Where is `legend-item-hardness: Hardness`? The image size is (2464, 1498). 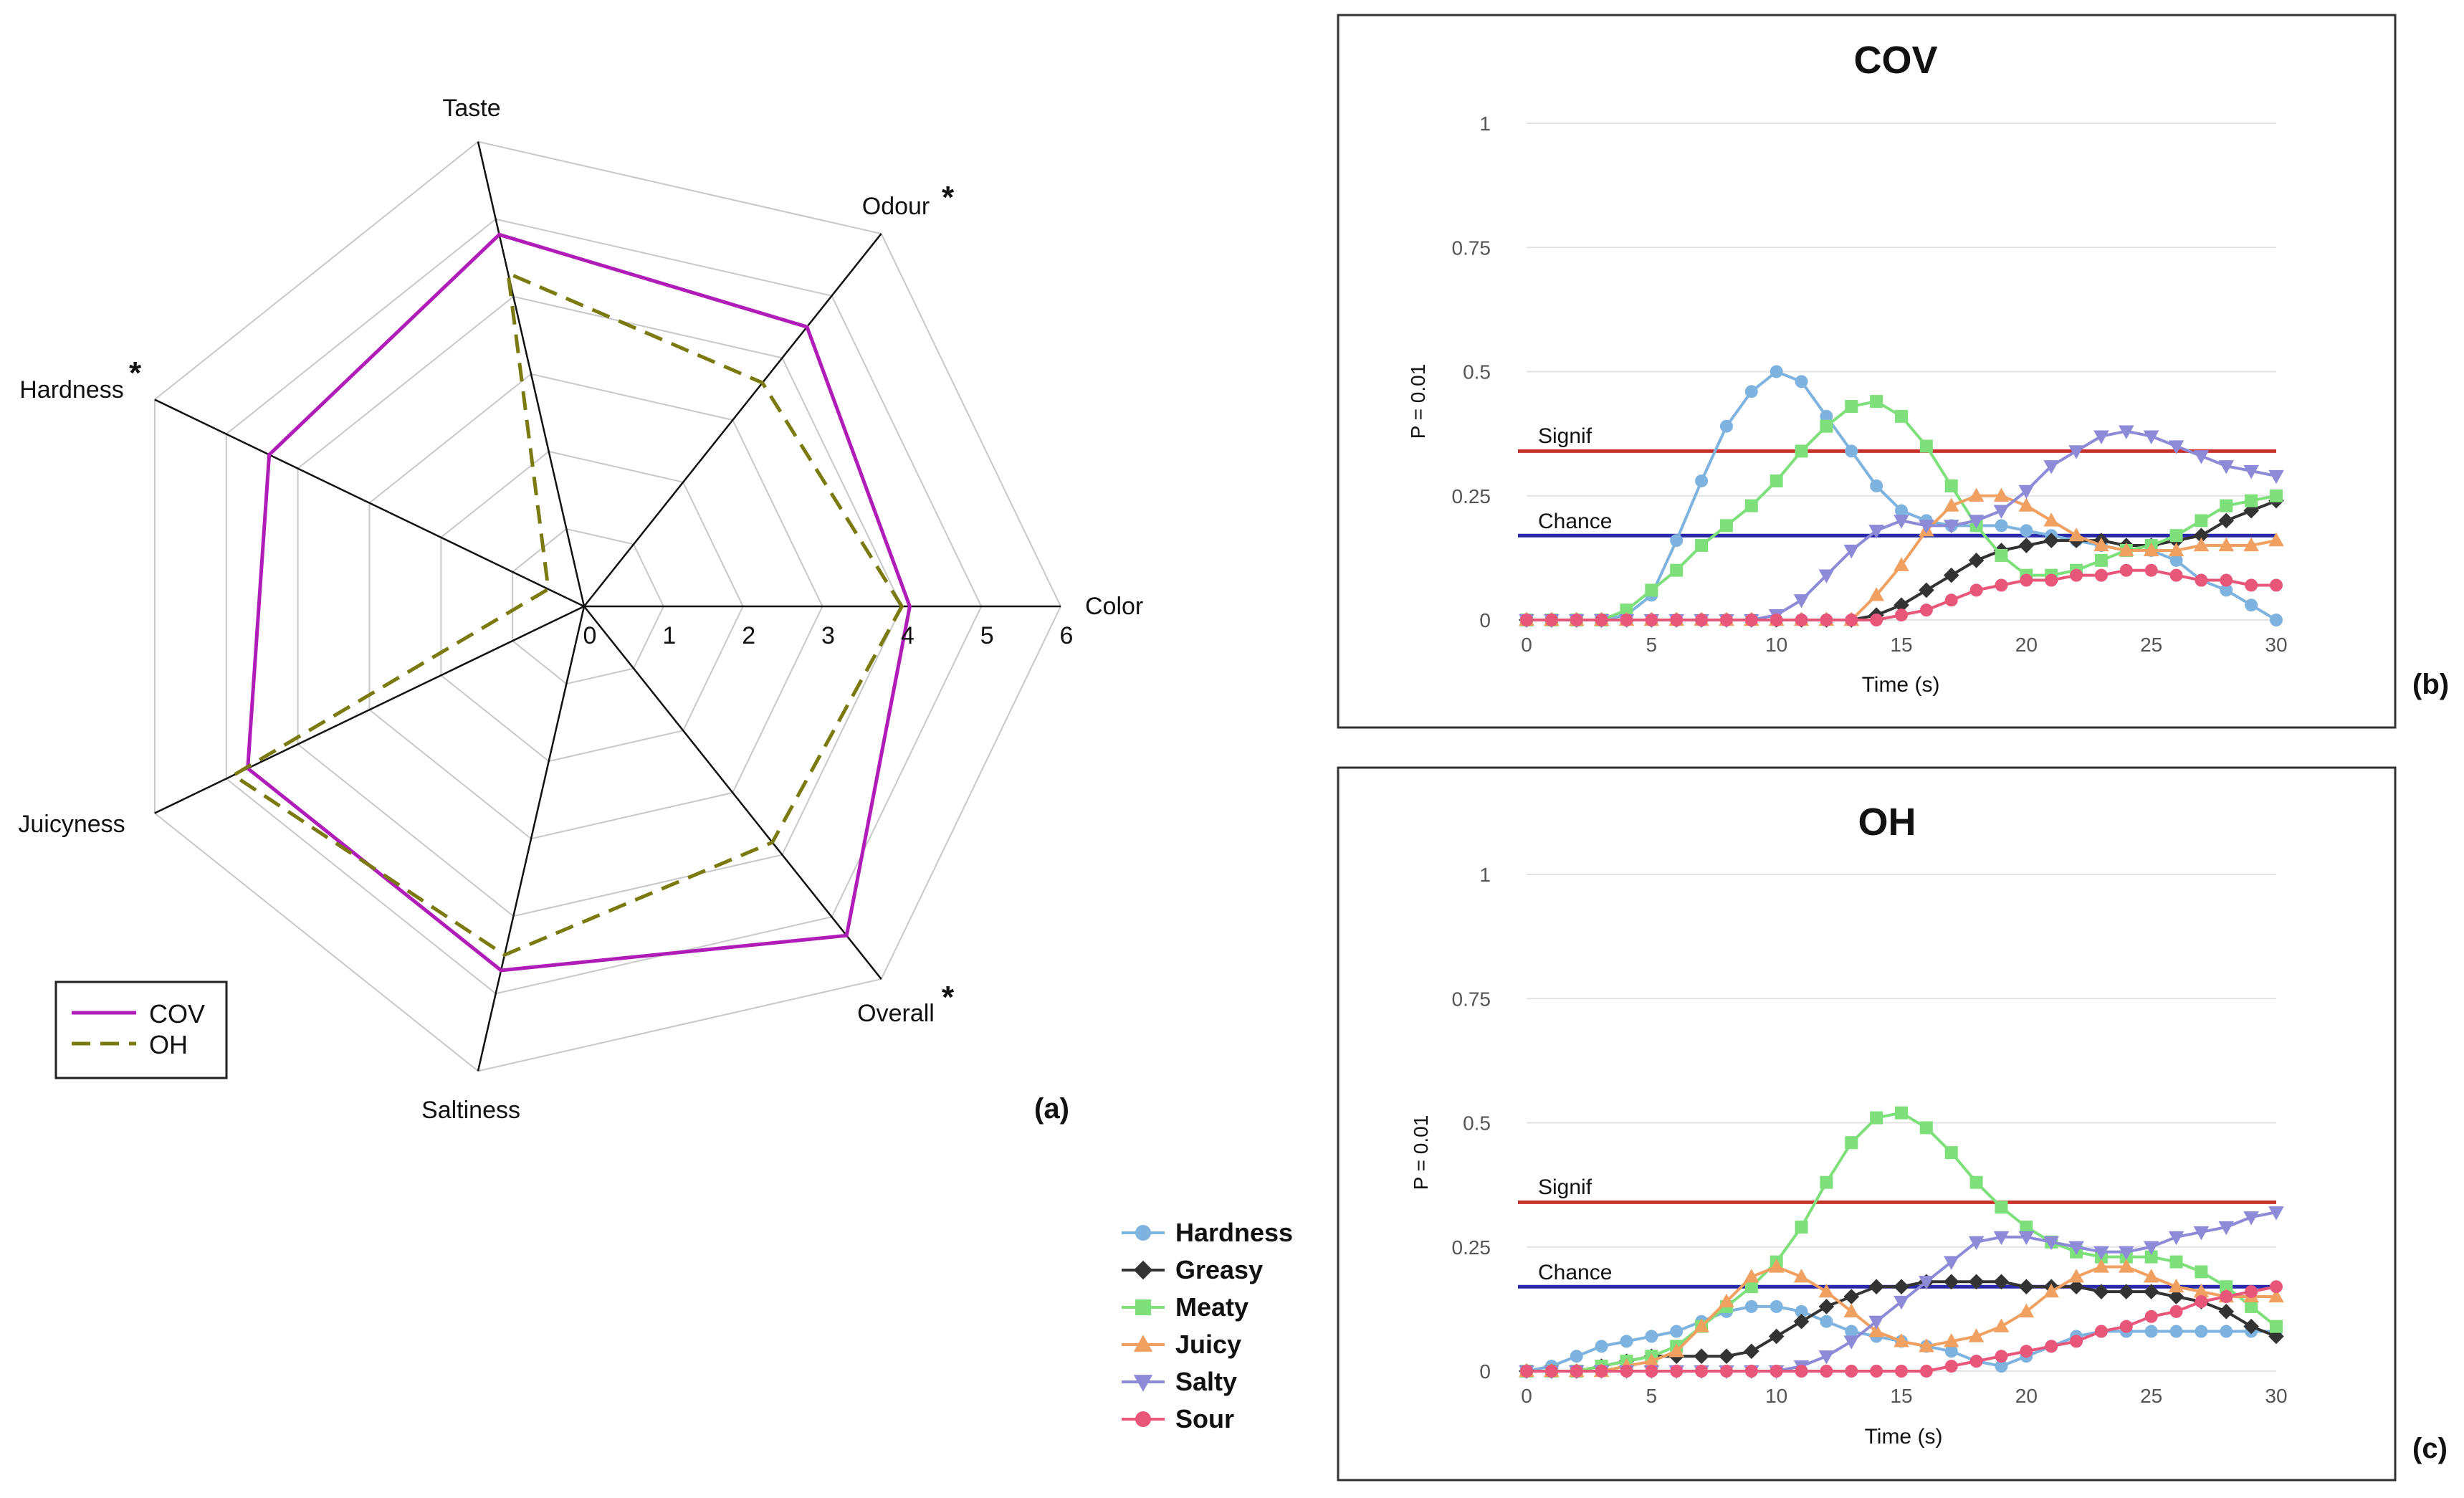 legend-item-hardness: Hardness is located at coordinates (1208, 1232).